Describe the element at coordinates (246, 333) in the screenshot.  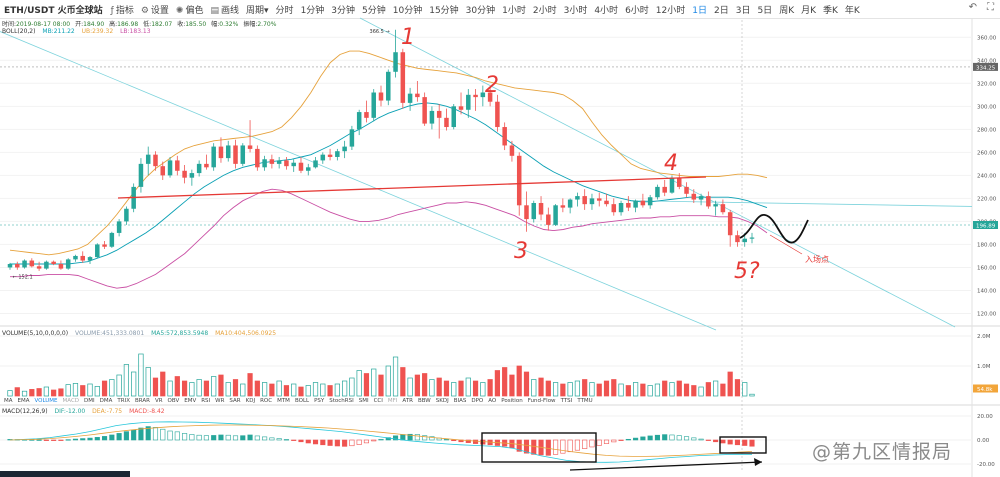
I see `volume-ma10-value: MA10:404,506.0925` at that location.